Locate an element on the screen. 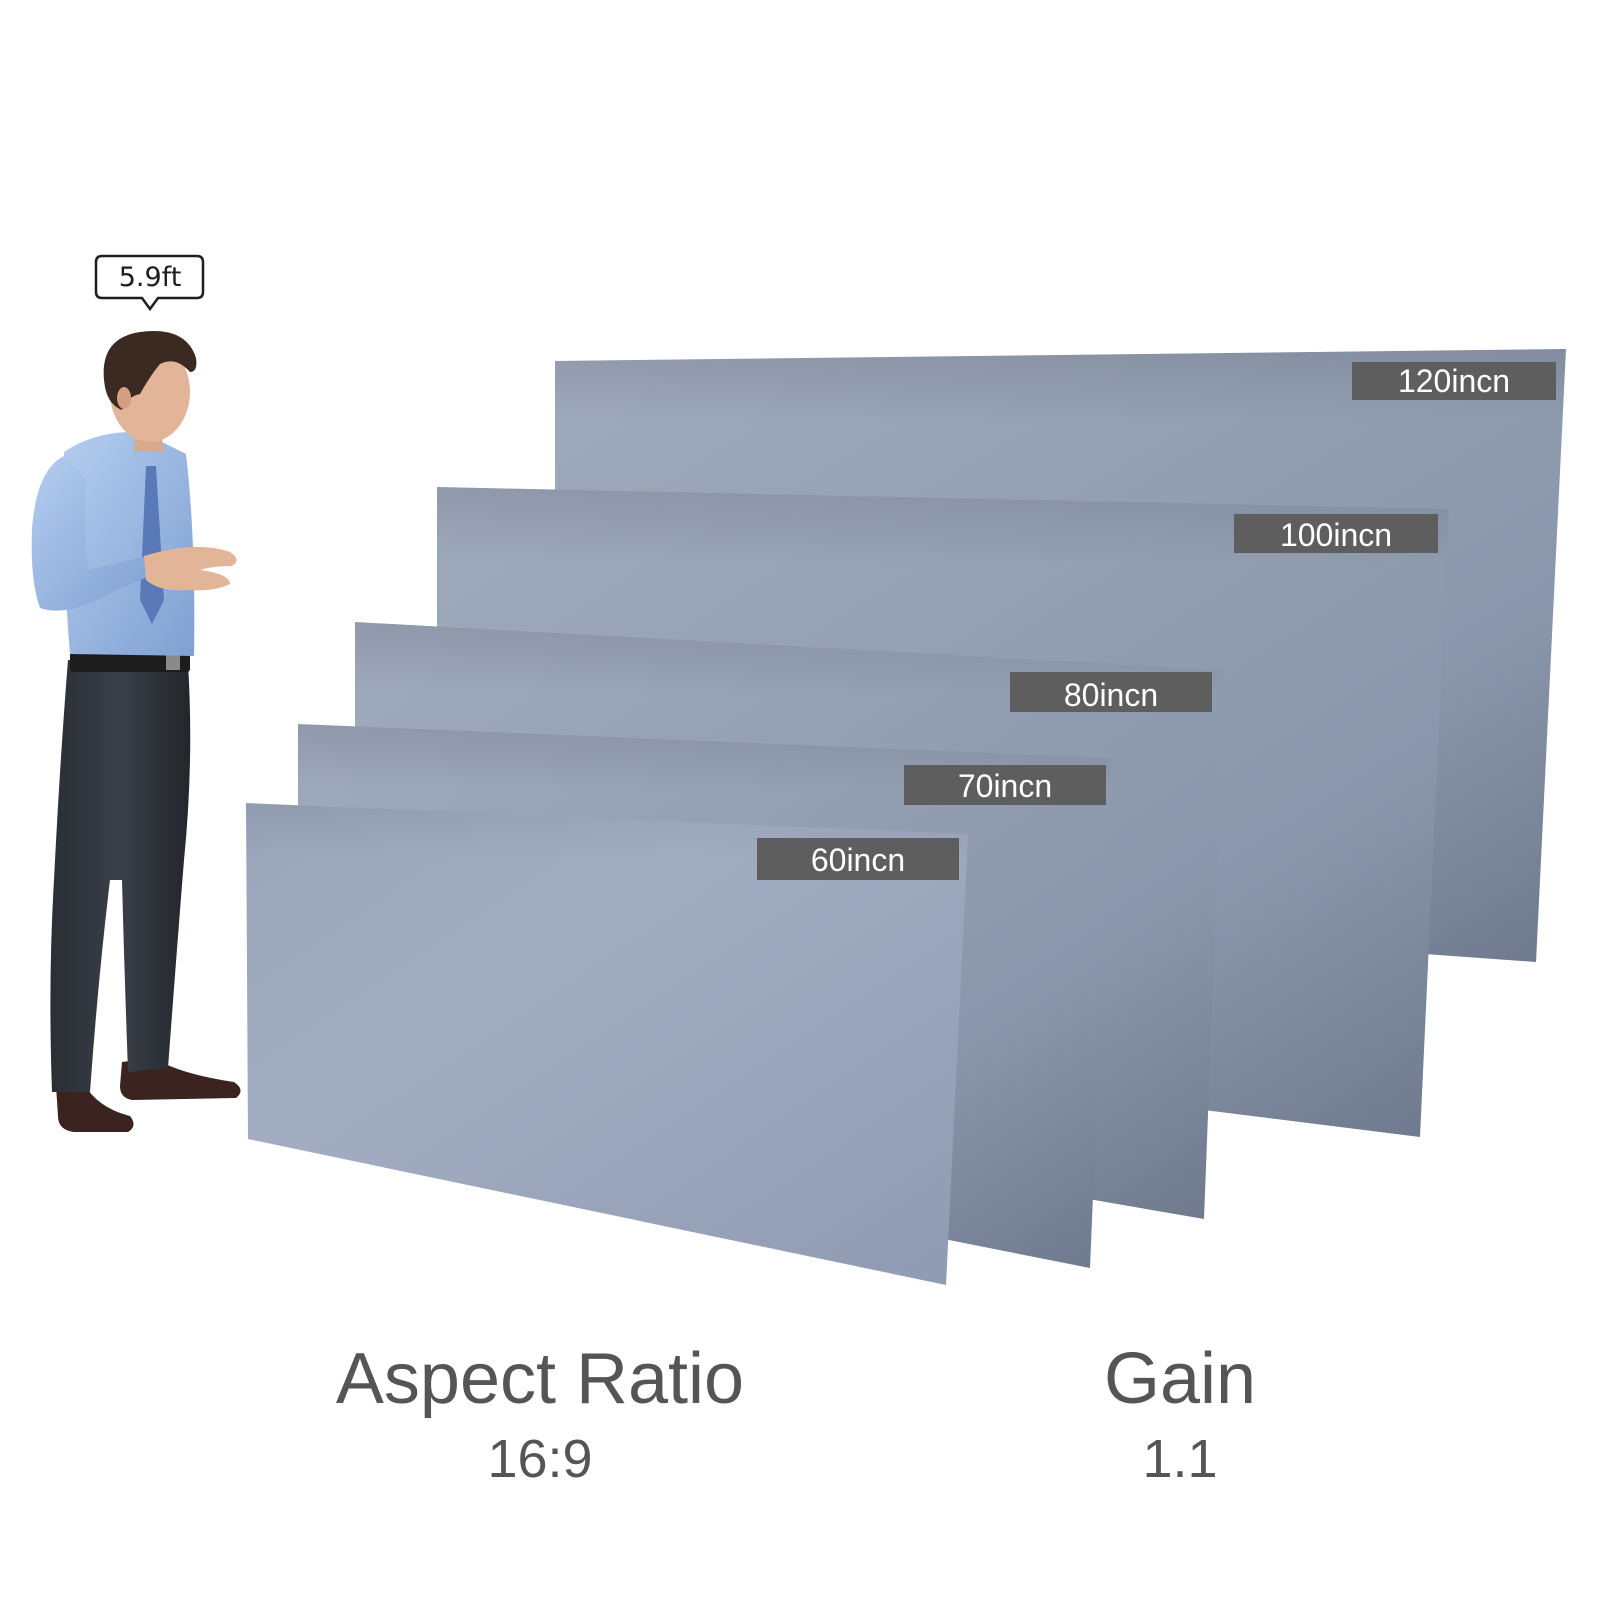  aspect-ratio-title: Aspect Ratio is located at coordinates (540, 1379).